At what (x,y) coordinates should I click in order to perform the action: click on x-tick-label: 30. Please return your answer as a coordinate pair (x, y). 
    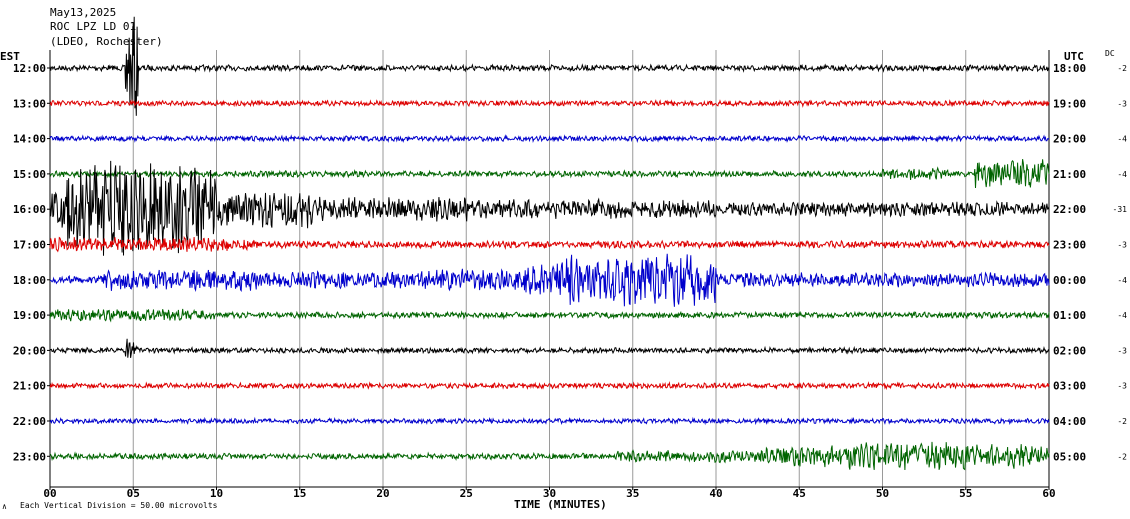
    Looking at the image, I should click on (549, 493).